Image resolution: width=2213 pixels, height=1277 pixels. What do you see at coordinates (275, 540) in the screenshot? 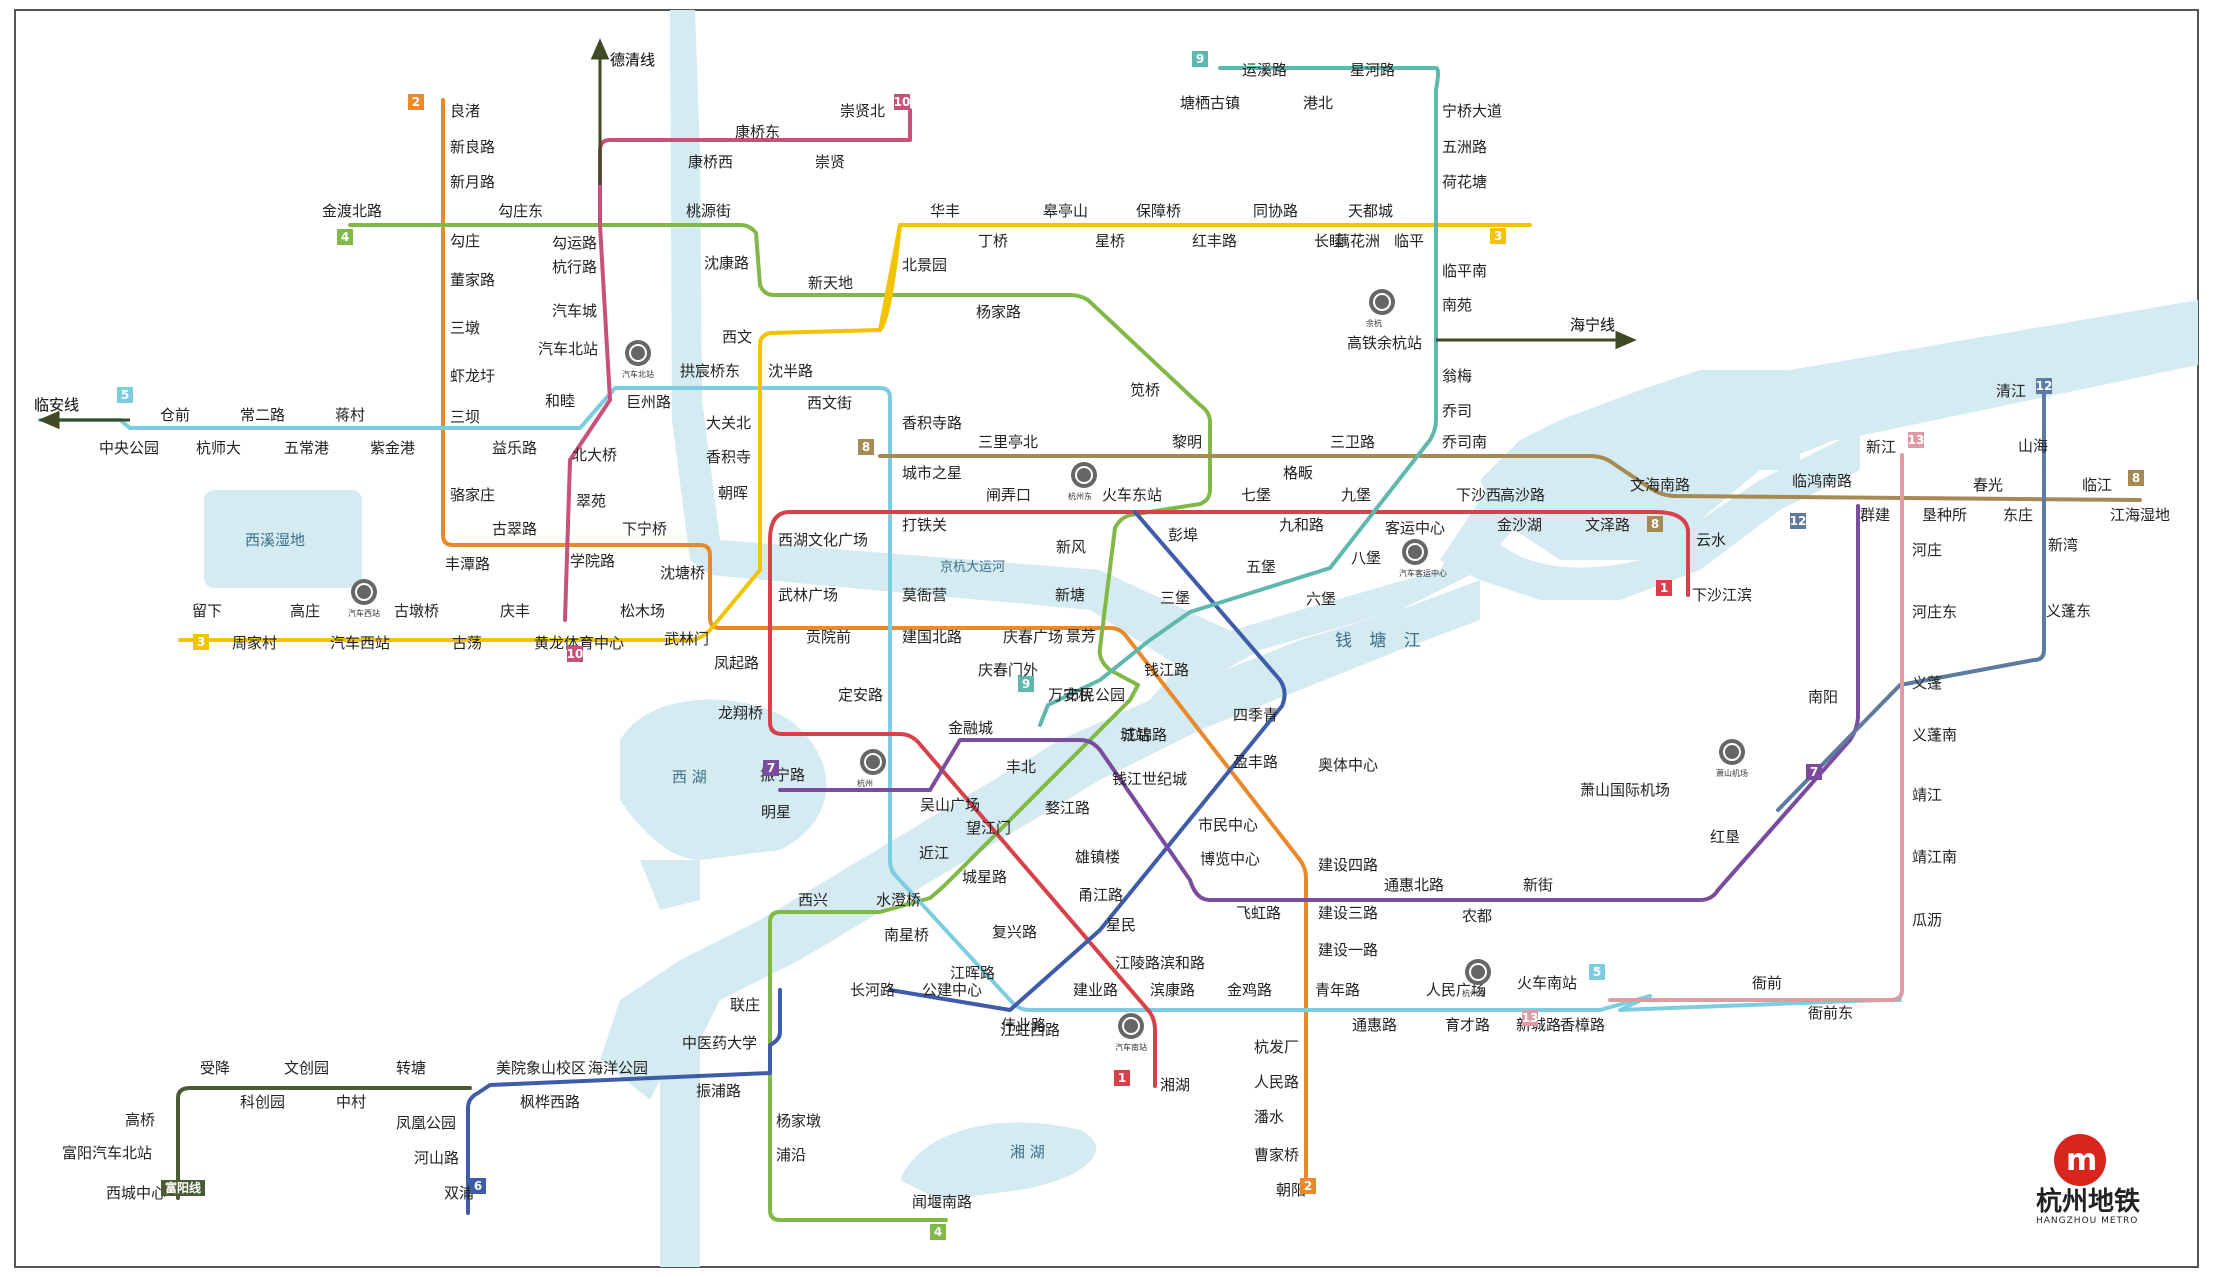
I see `water-label-xixi: 西溪湿地` at bounding box center [275, 540].